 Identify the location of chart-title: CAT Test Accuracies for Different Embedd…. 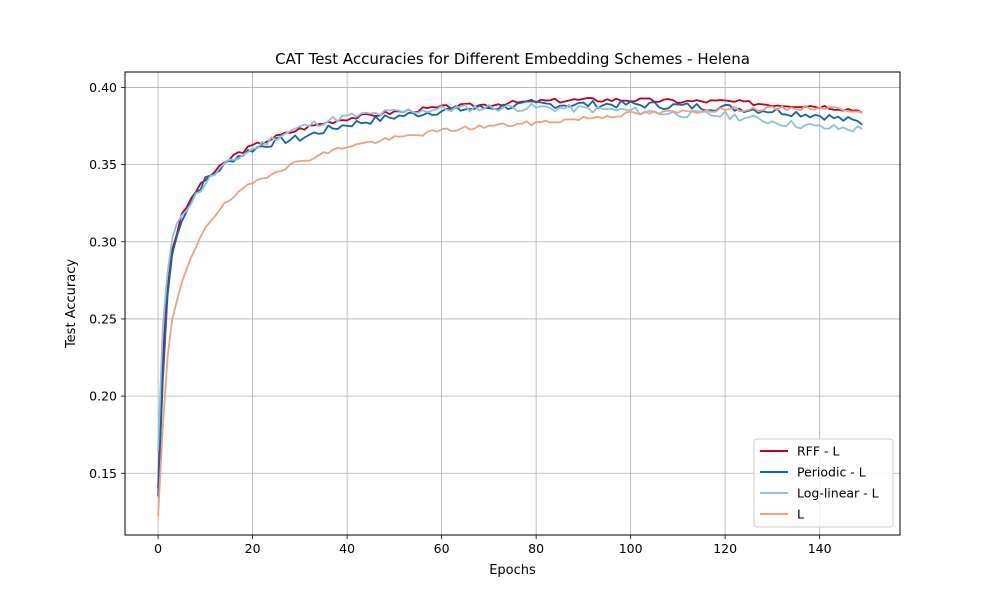
(512, 59).